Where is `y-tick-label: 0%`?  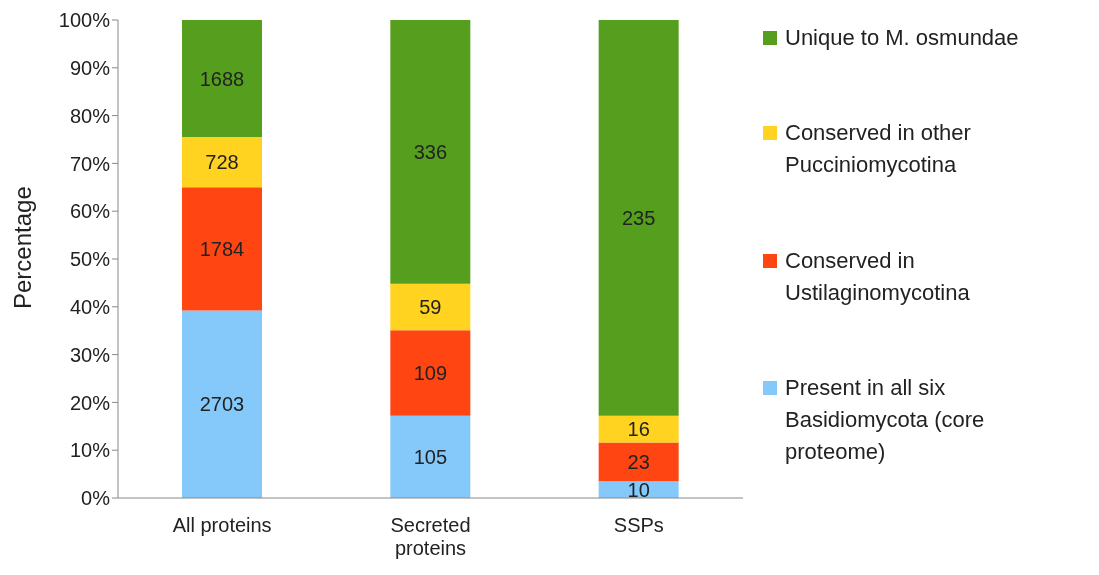 y-tick-label: 0% is located at coordinates (96, 498).